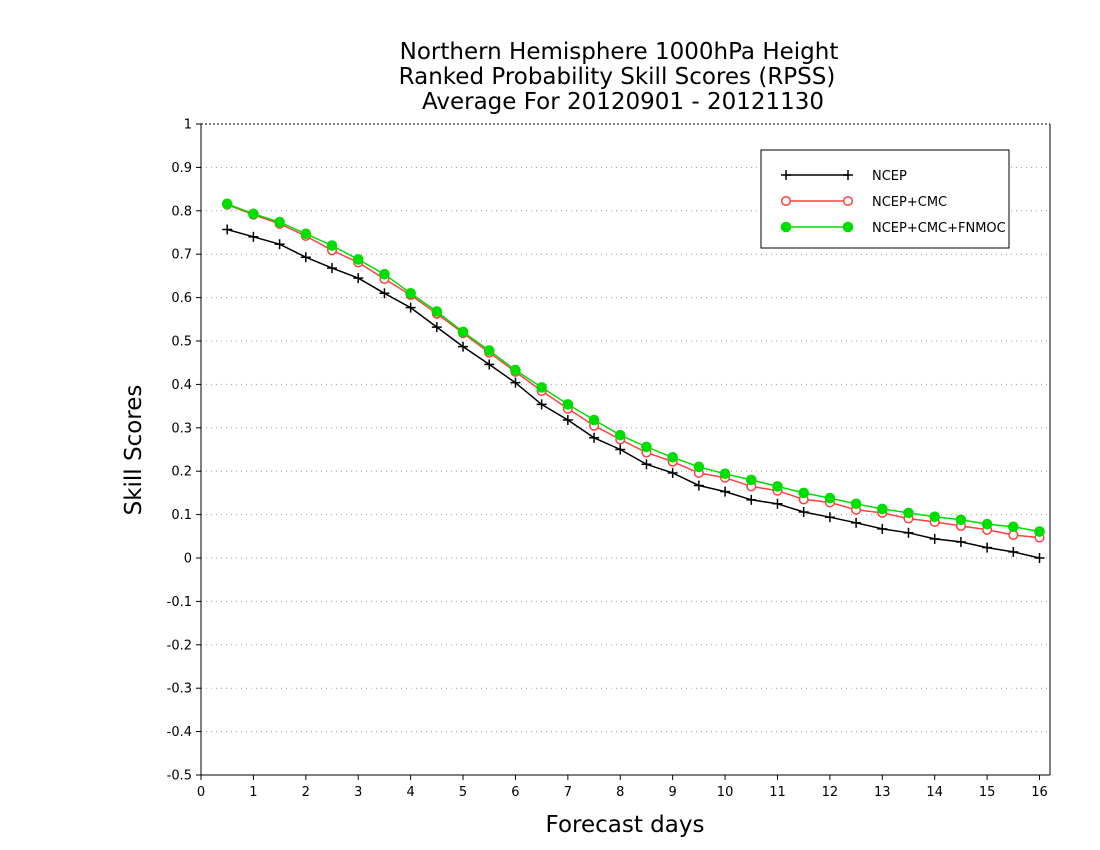 This screenshot has height=850, width=1100. I want to click on legend-label: NCEP+CMC, so click(909, 202).